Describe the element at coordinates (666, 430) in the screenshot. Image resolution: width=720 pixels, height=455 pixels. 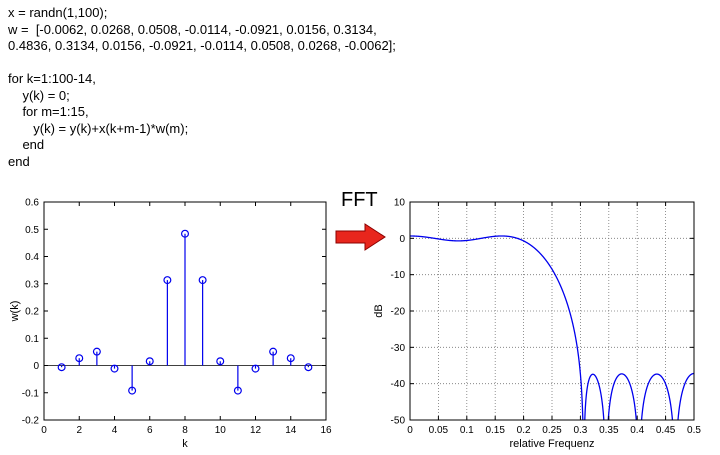
I see `svg-text: 0.45` at that location.